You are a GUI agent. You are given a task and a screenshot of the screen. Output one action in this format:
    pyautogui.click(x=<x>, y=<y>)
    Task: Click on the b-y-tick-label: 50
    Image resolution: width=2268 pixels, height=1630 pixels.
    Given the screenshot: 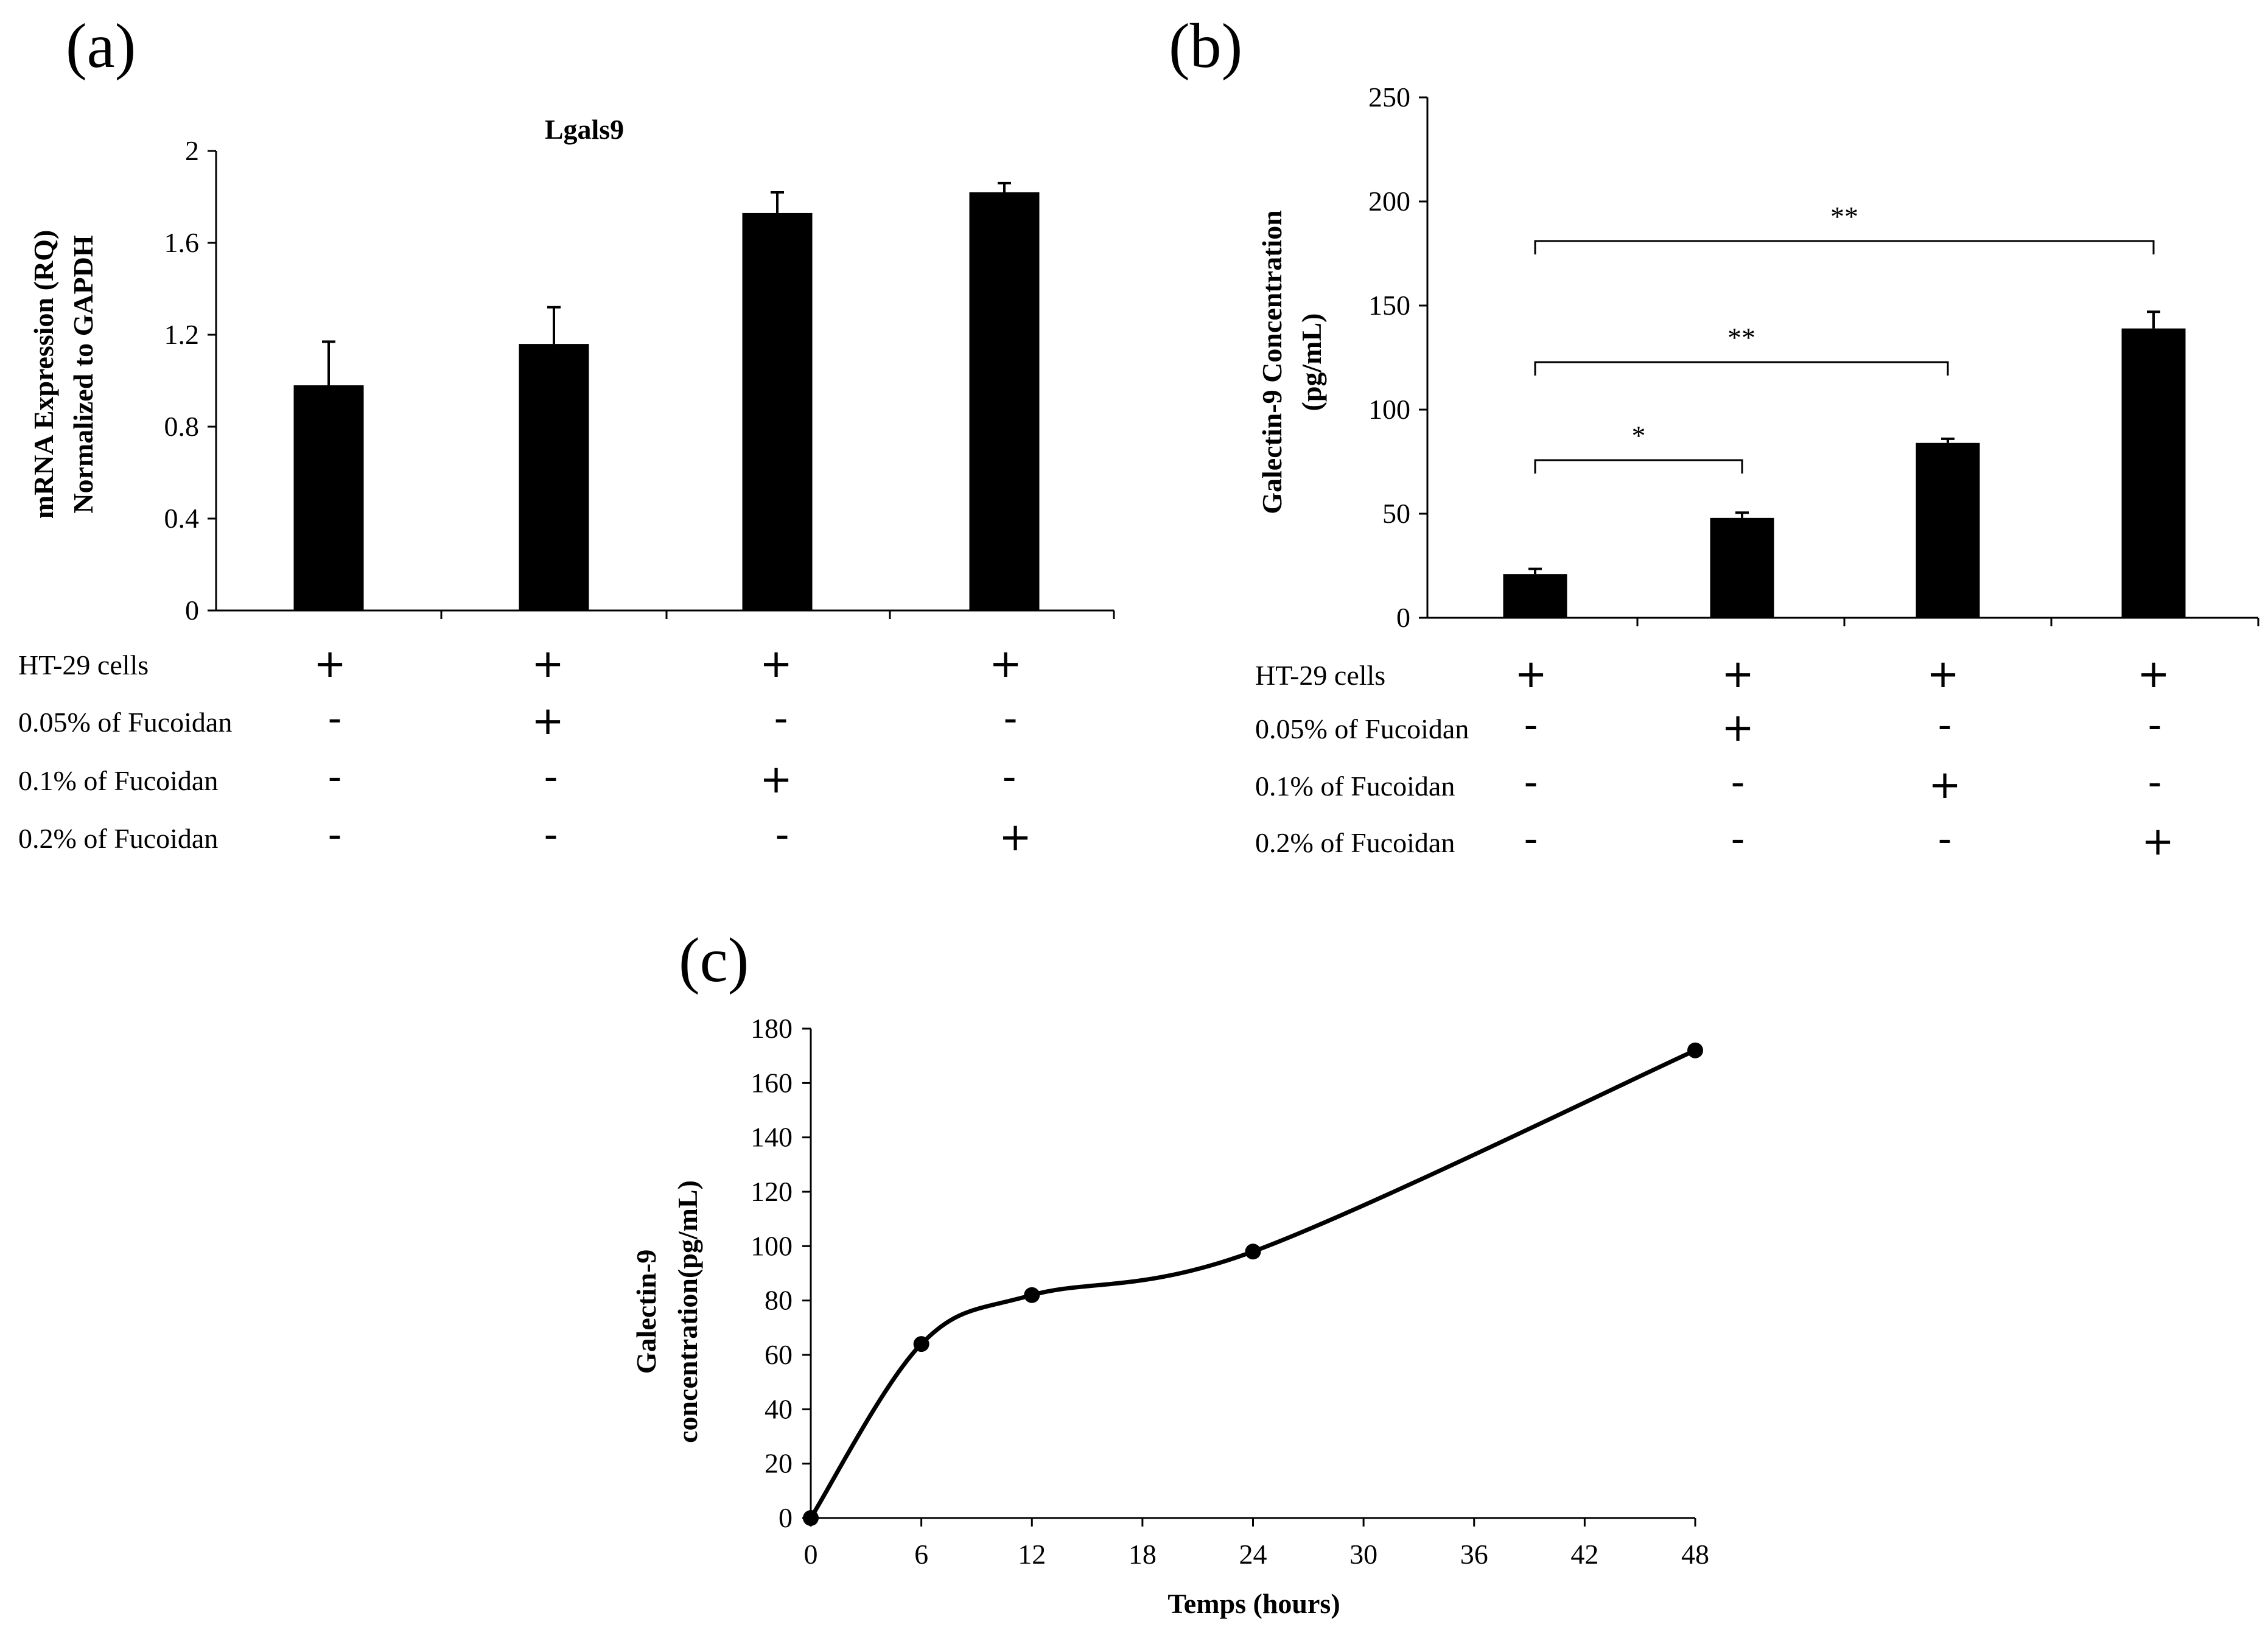 What is the action you would take?
    pyautogui.click(x=1396, y=513)
    